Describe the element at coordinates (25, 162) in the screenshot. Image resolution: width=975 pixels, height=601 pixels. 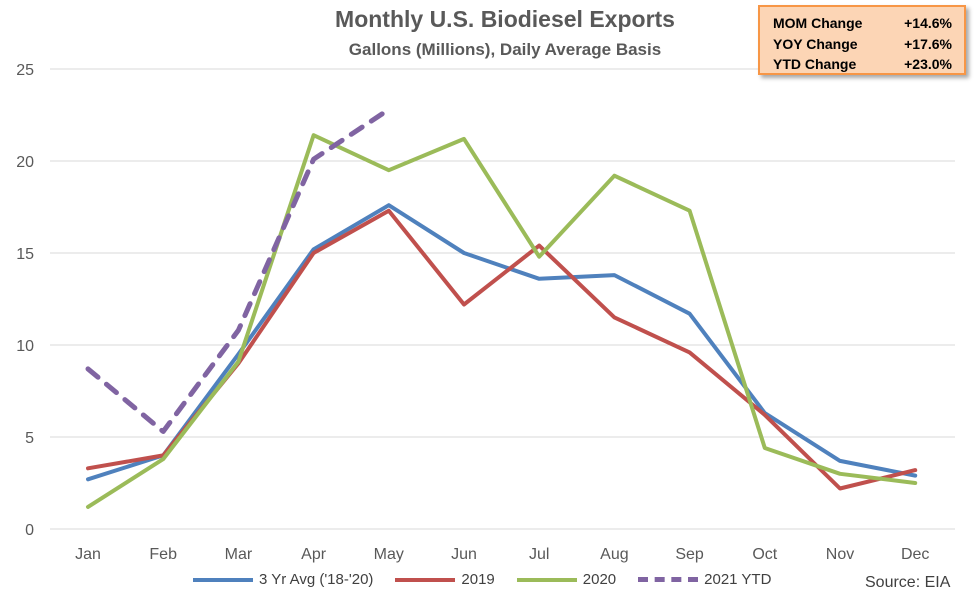
I see `y-tick-label: 20` at that location.